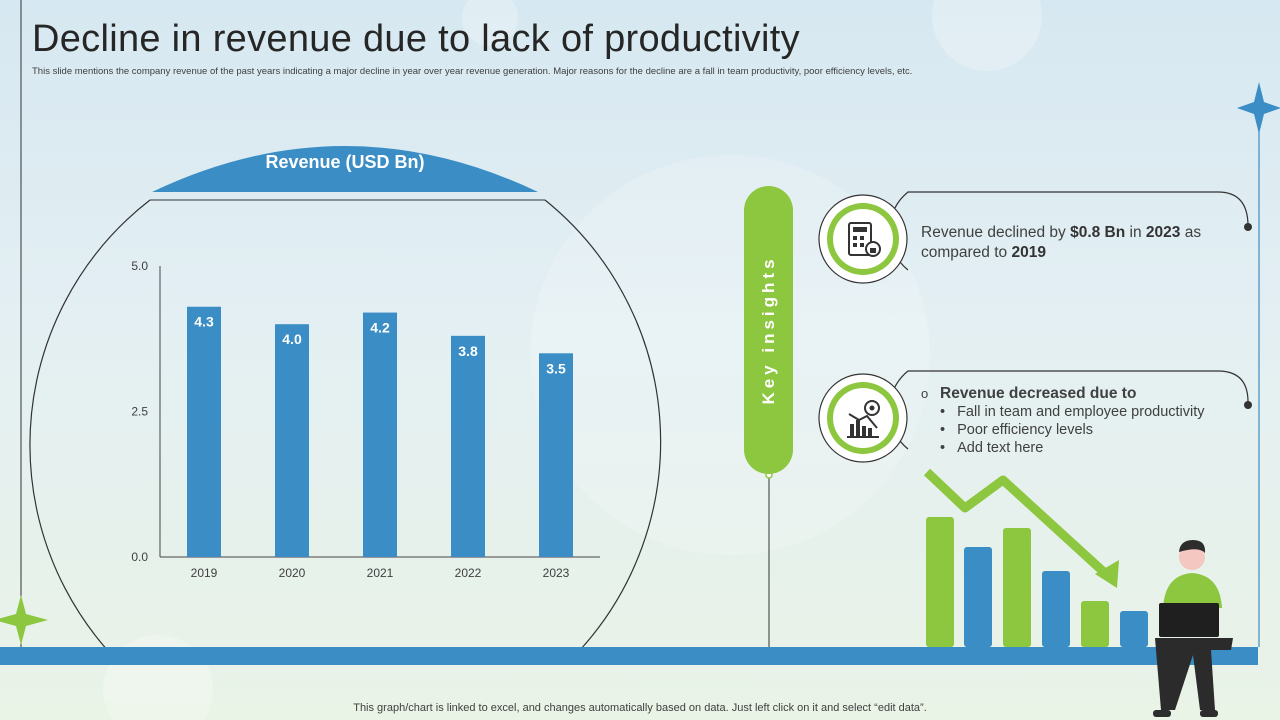  What do you see at coordinates (1078, 592) in the screenshot?
I see `person-laptop-illustration` at bounding box center [1078, 592].